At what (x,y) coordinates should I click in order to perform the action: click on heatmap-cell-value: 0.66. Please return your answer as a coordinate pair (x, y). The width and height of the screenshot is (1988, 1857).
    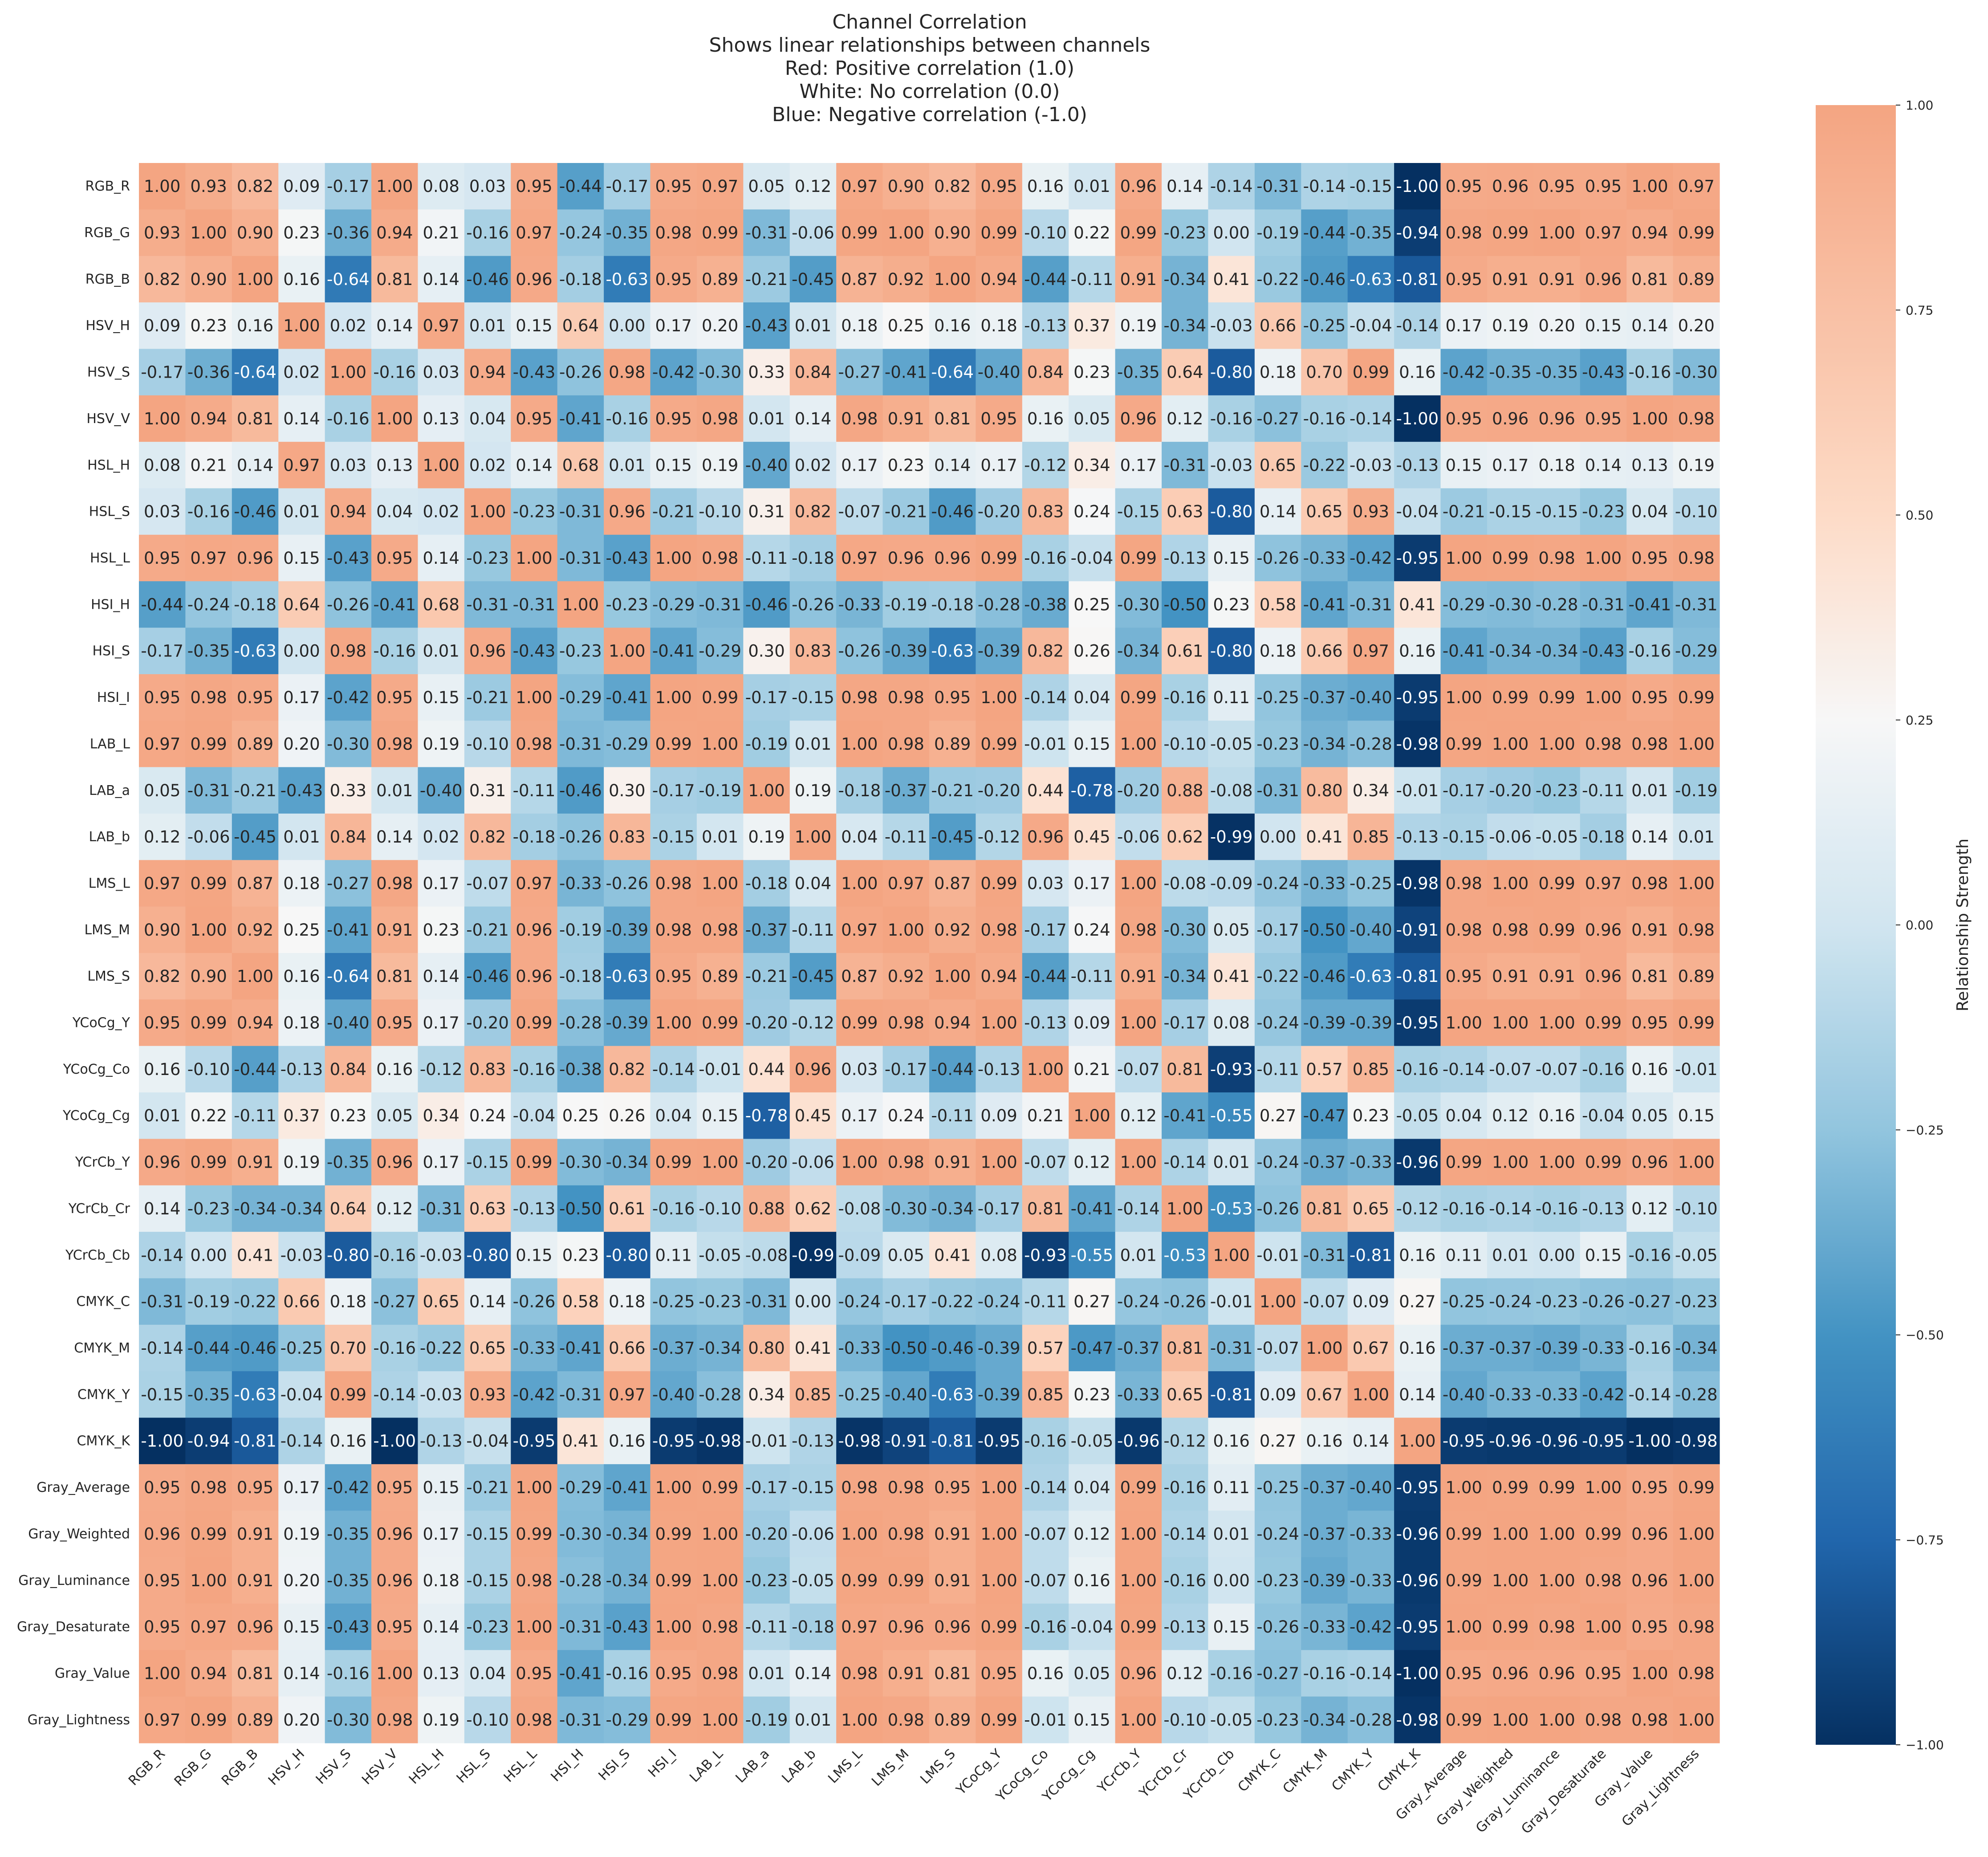
    Looking at the image, I should click on (627, 1348).